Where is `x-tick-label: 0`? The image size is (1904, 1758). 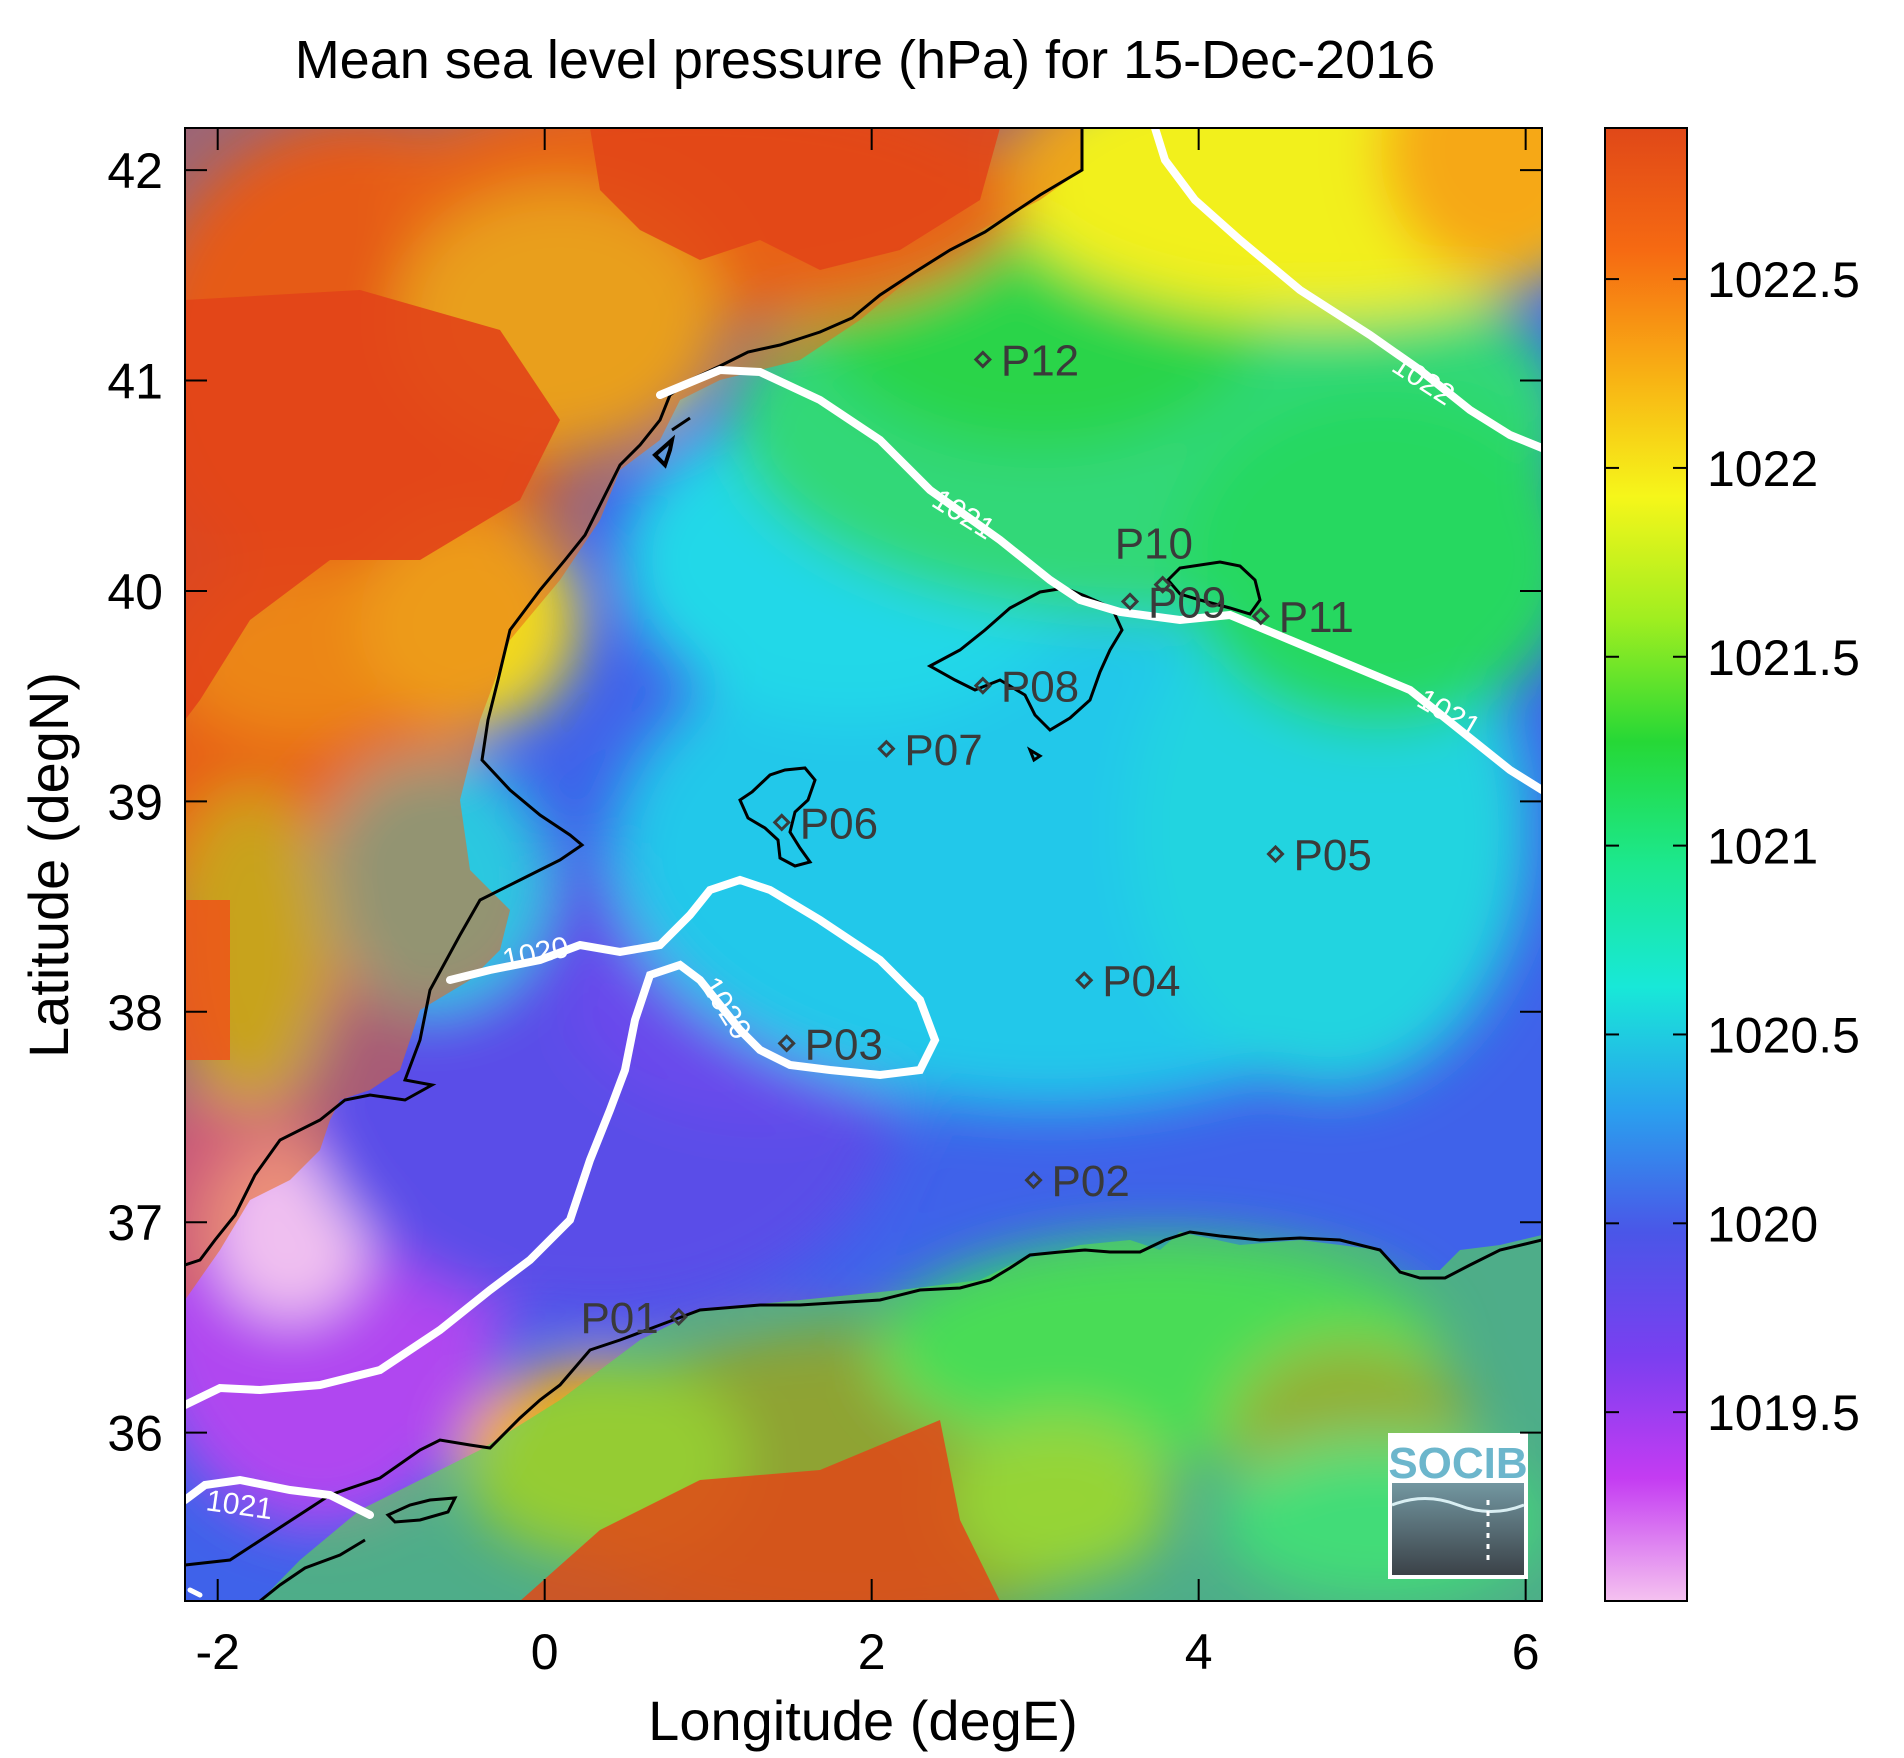
x-tick-label: 0 is located at coordinates (545, 1652).